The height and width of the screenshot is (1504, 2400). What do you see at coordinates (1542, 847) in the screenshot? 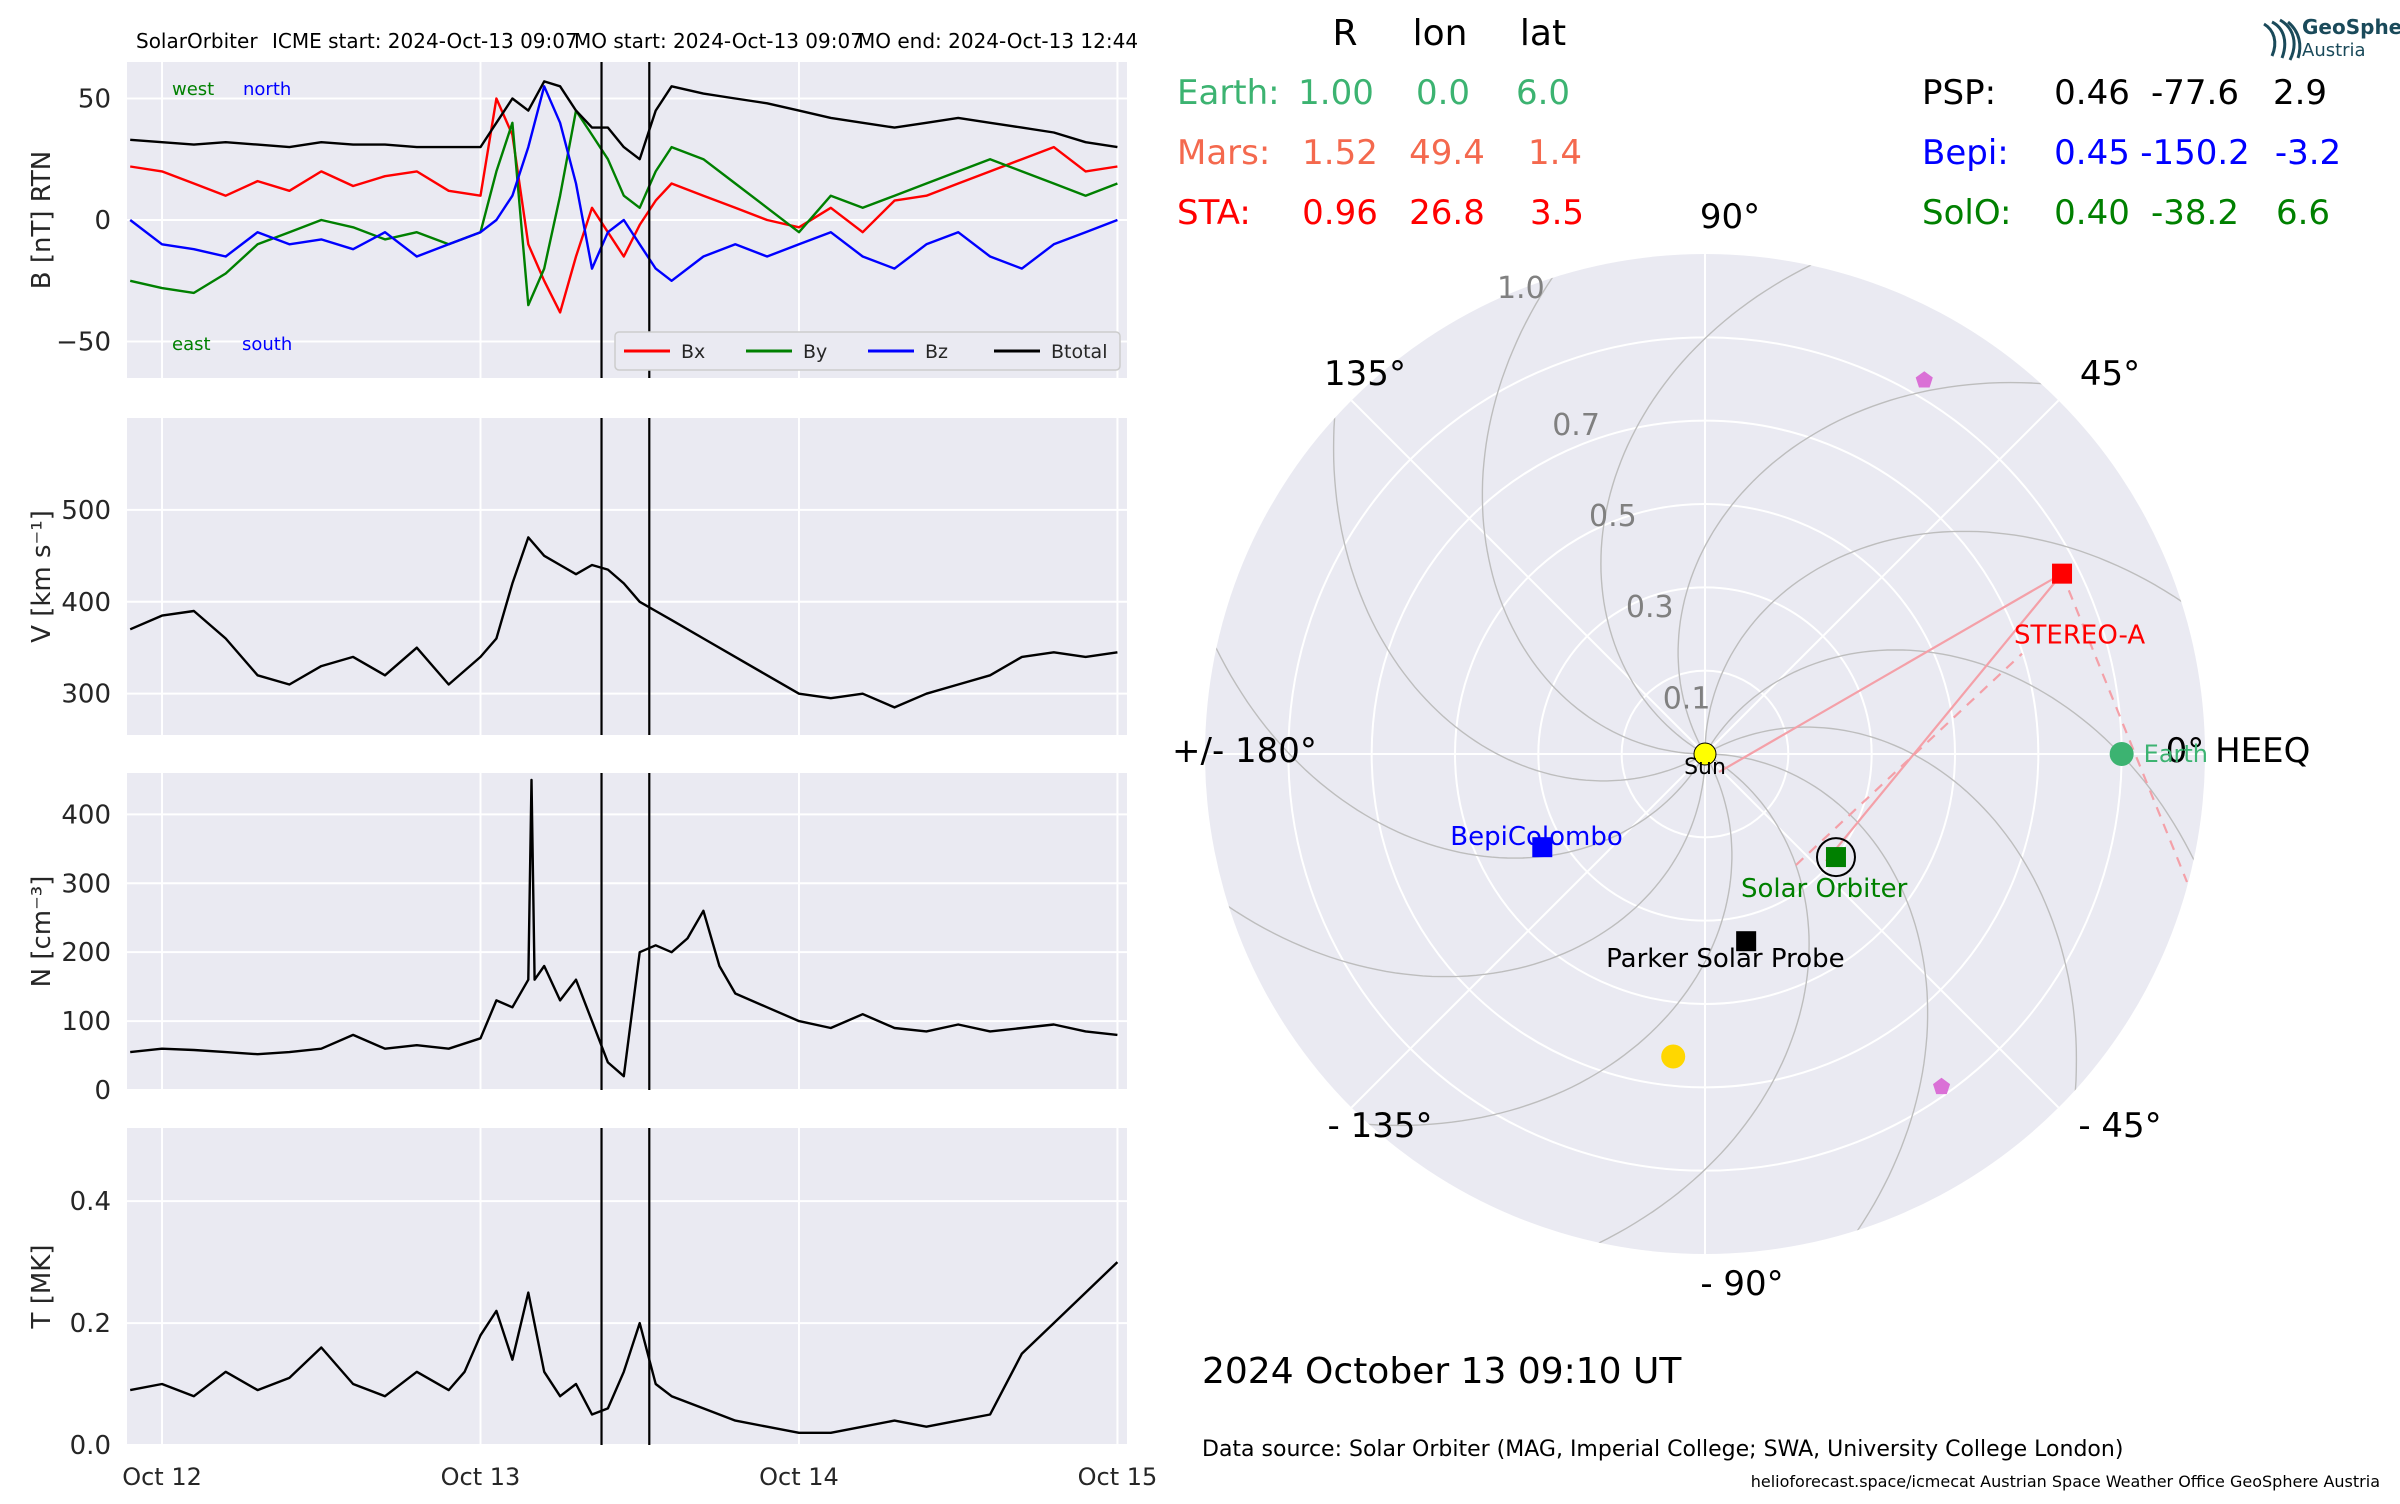
I see `marker-bepicolombo` at bounding box center [1542, 847].